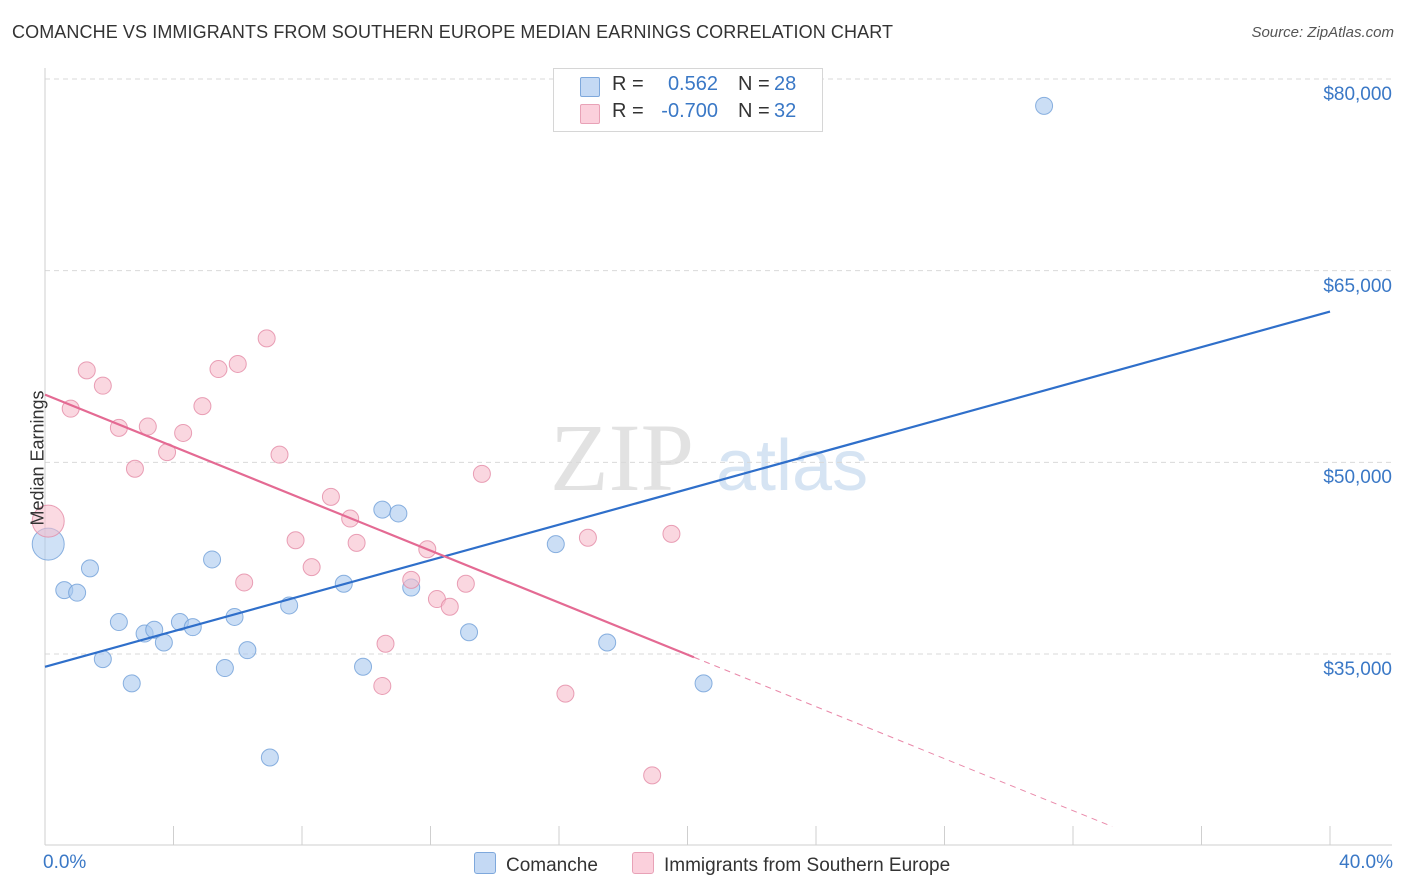  I want to click on y-tick-label: $65,000, so click(1357, 286).